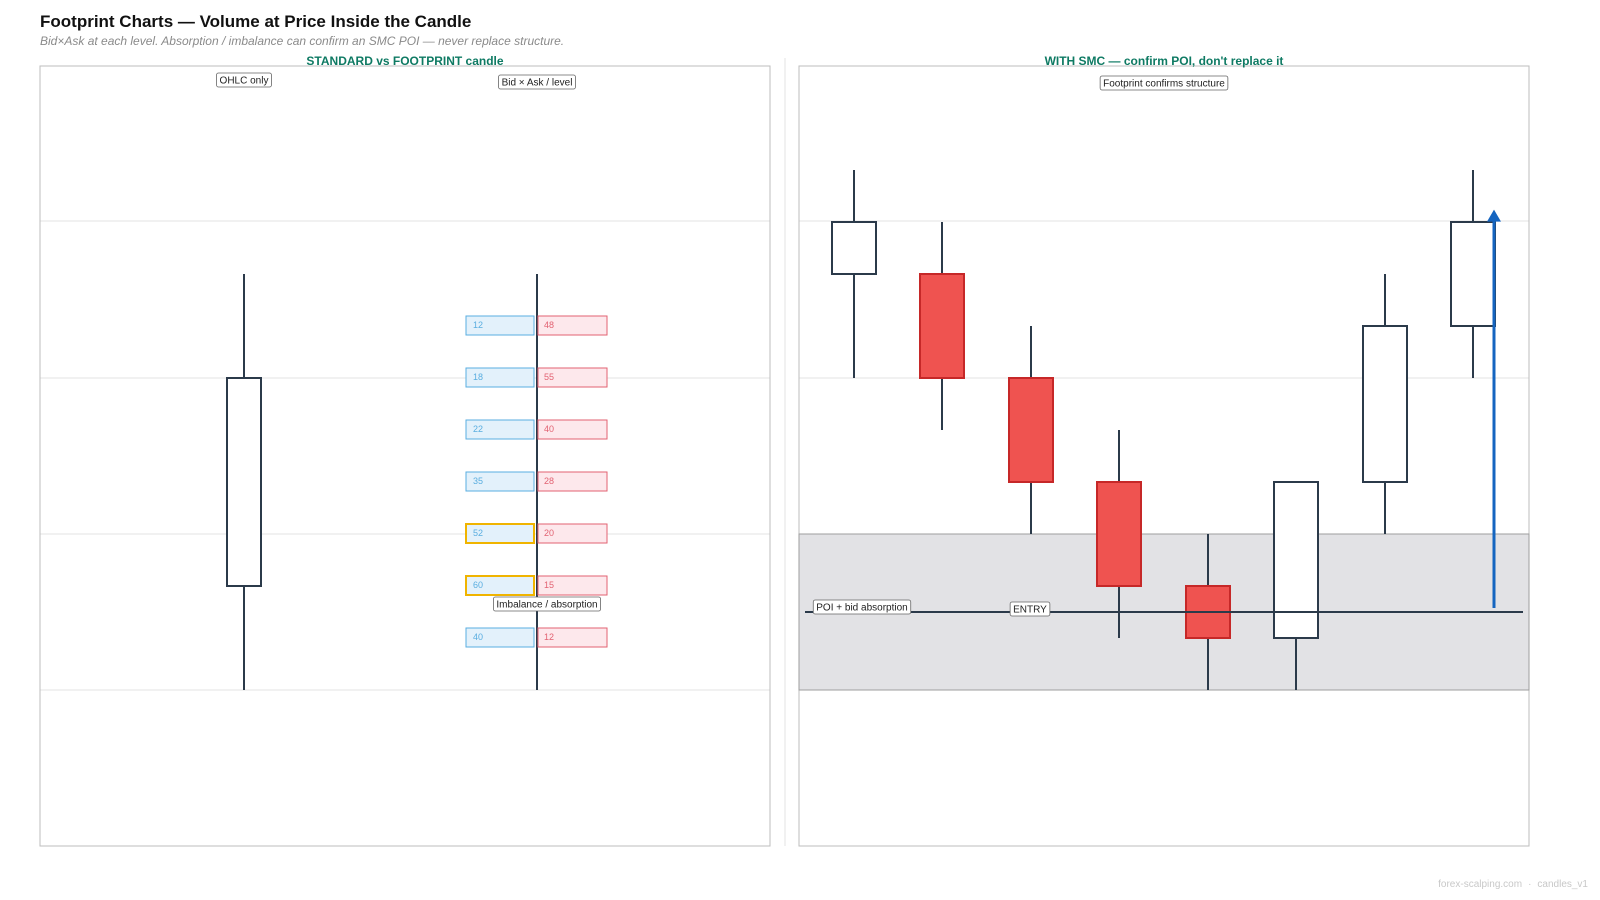  I want to click on imbalance-annotation-box, so click(547, 604).